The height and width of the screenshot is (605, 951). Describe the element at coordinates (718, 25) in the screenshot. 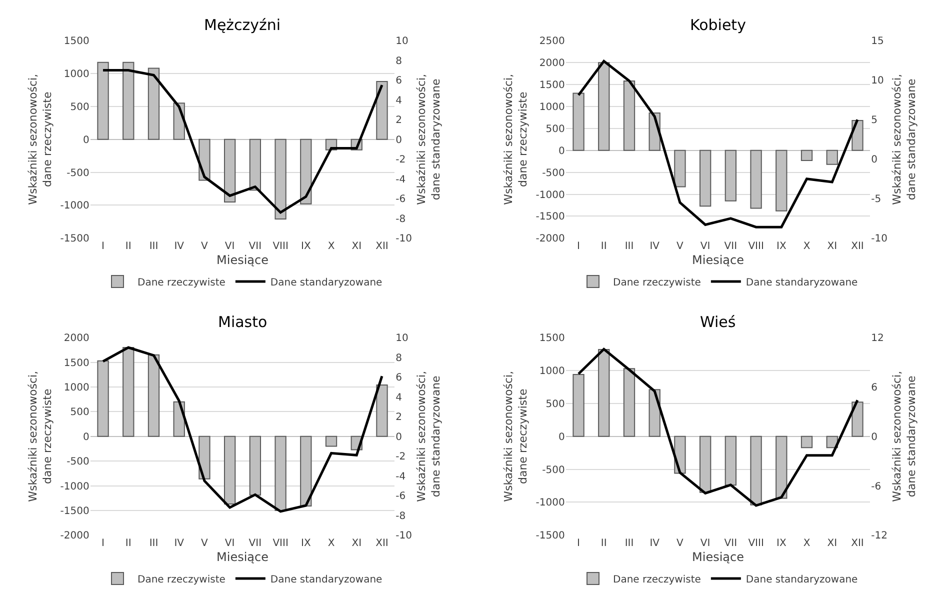

I see `chart-title: Kobiety` at that location.